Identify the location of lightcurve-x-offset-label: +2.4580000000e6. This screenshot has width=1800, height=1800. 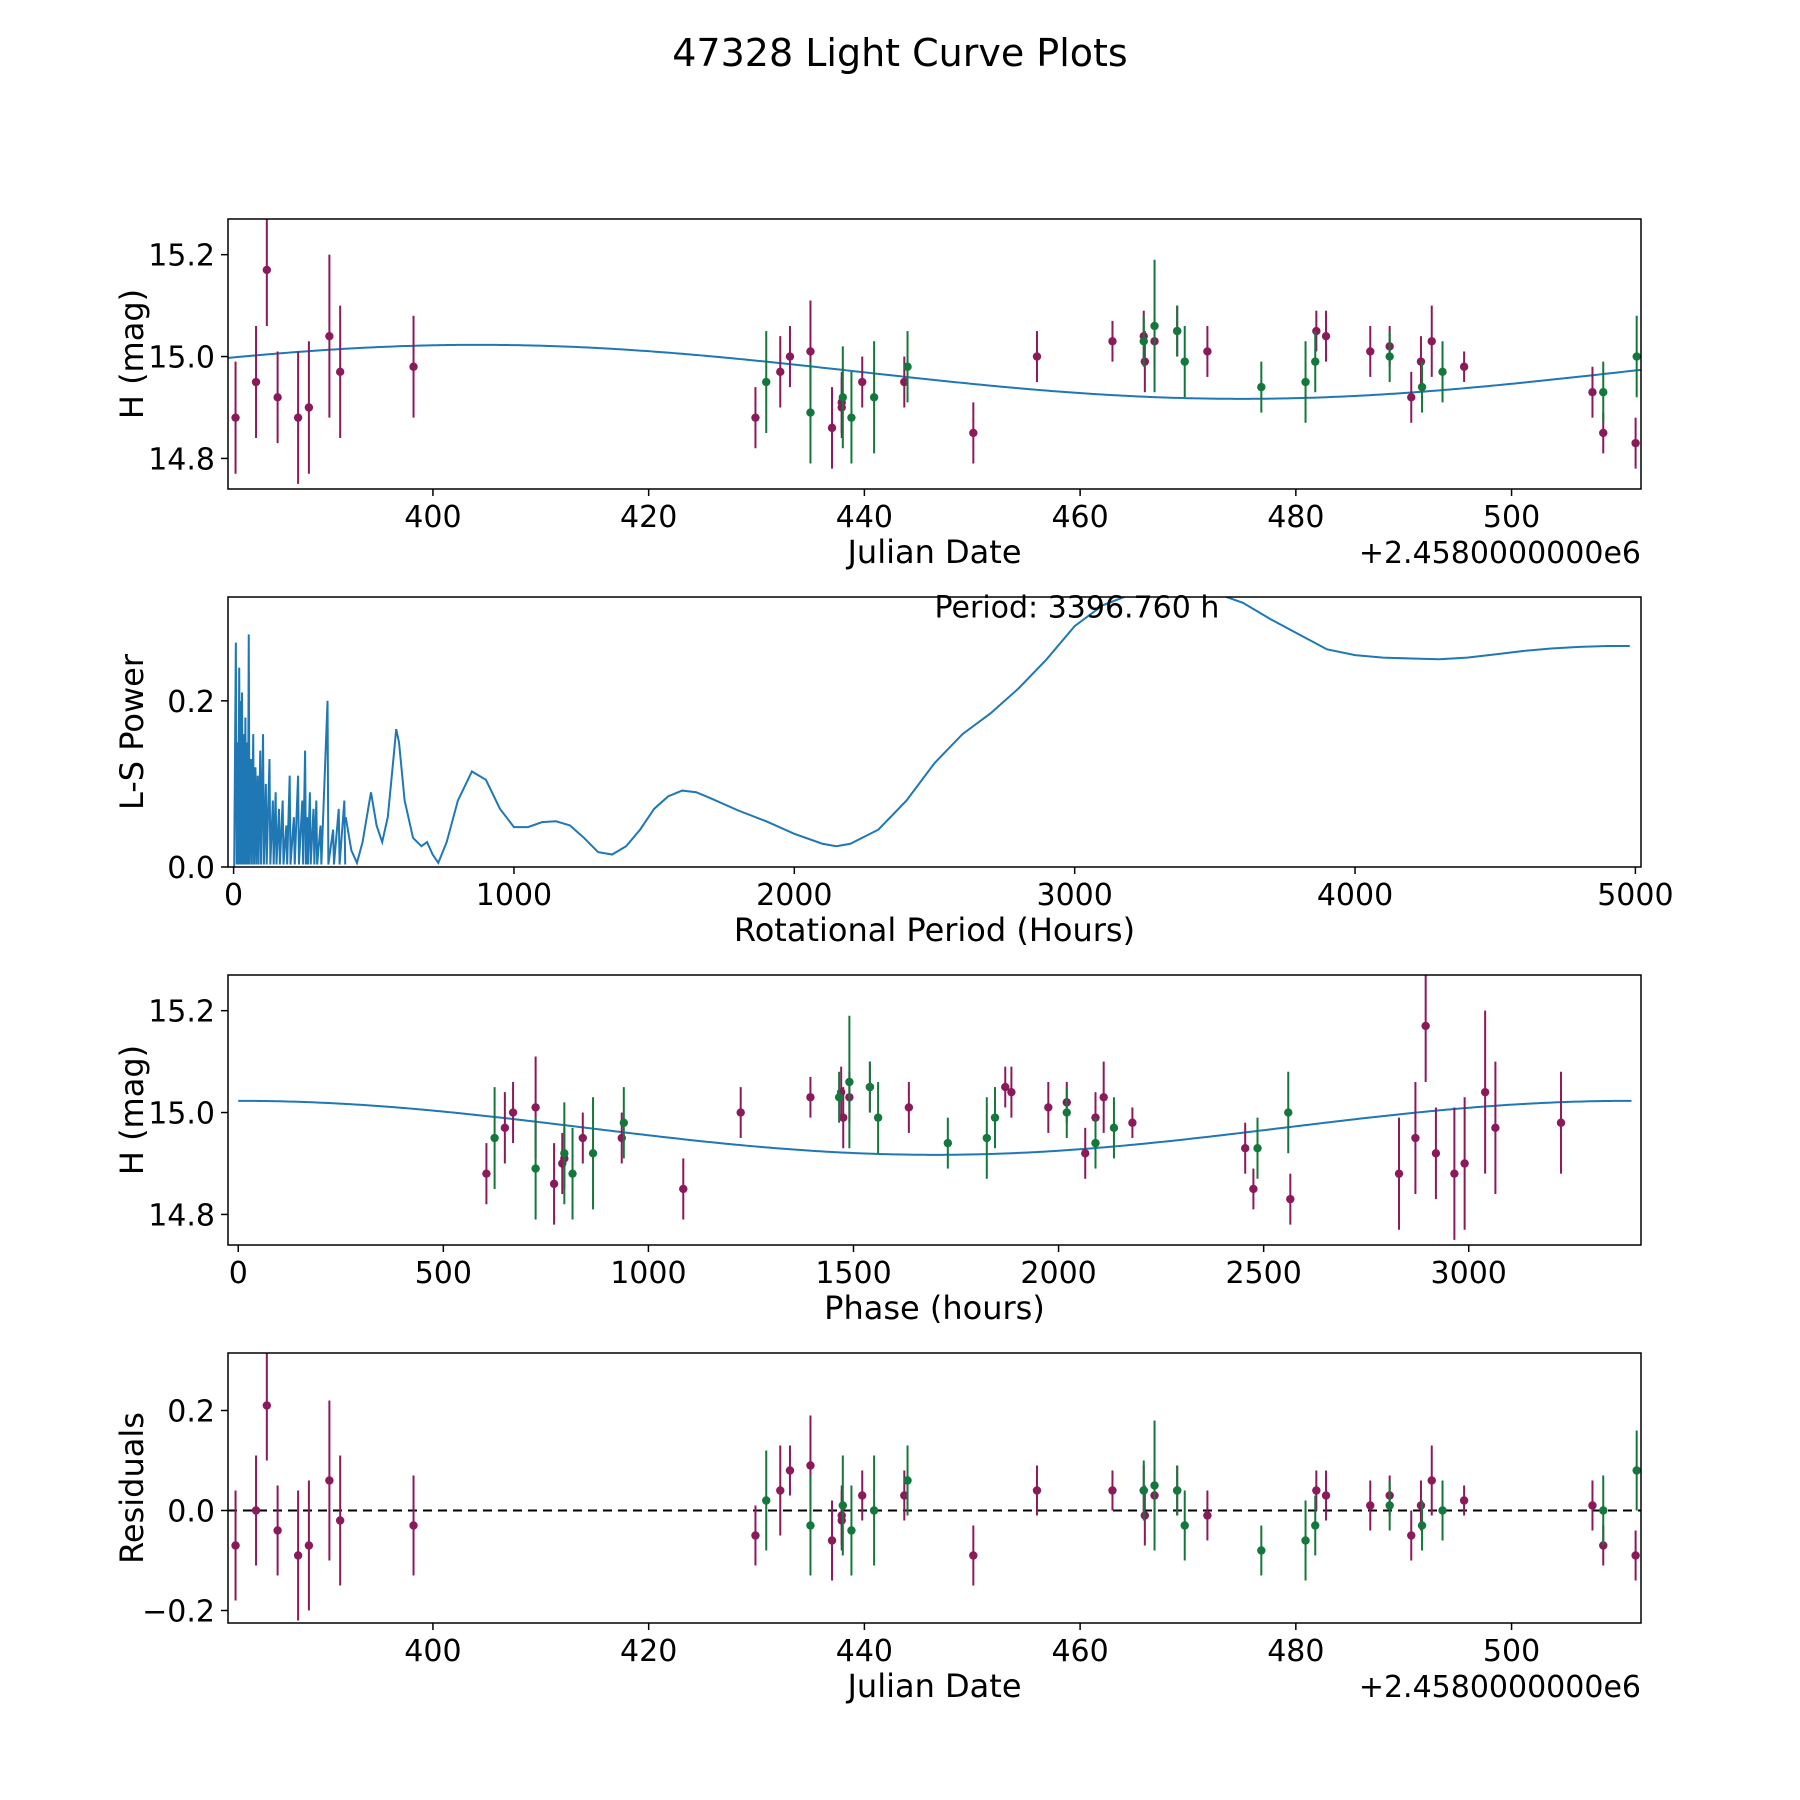
(1500, 553).